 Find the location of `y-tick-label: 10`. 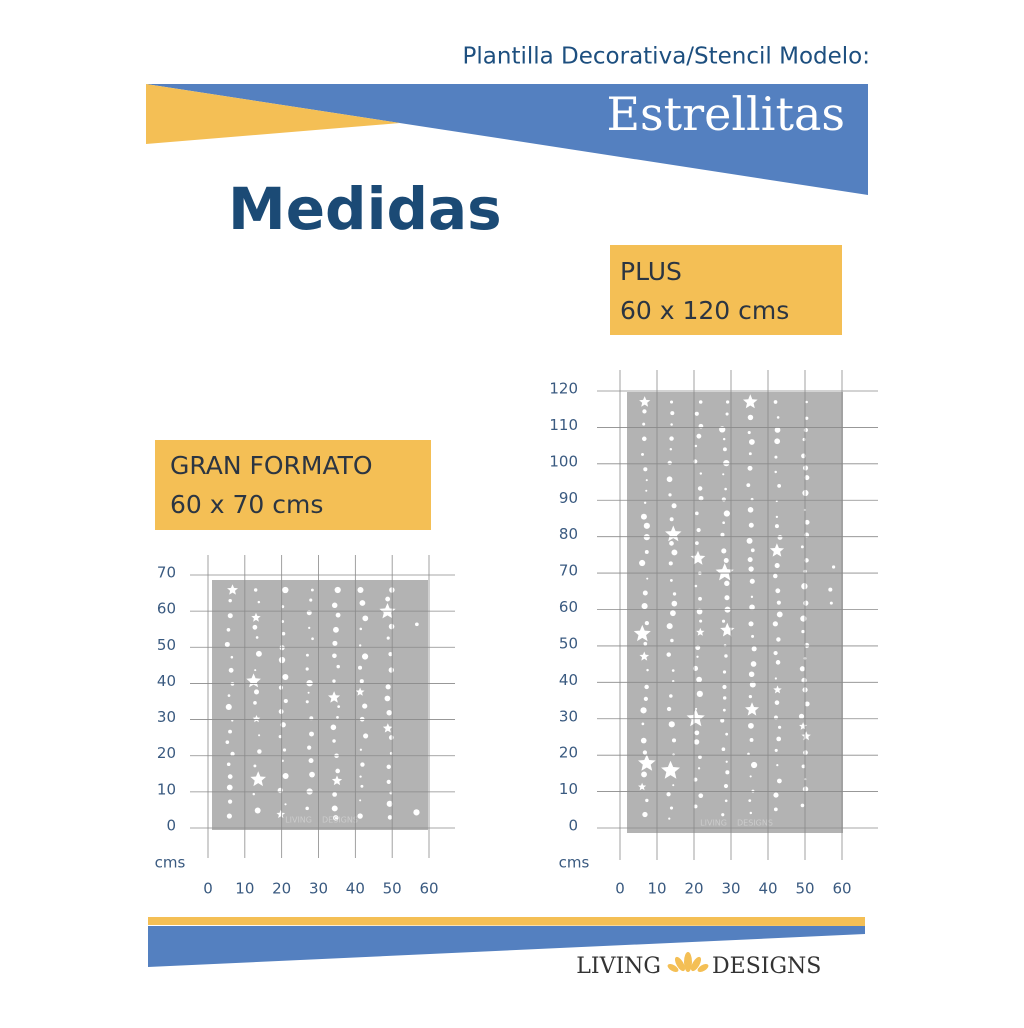

y-tick-label: 10 is located at coordinates (166, 789).